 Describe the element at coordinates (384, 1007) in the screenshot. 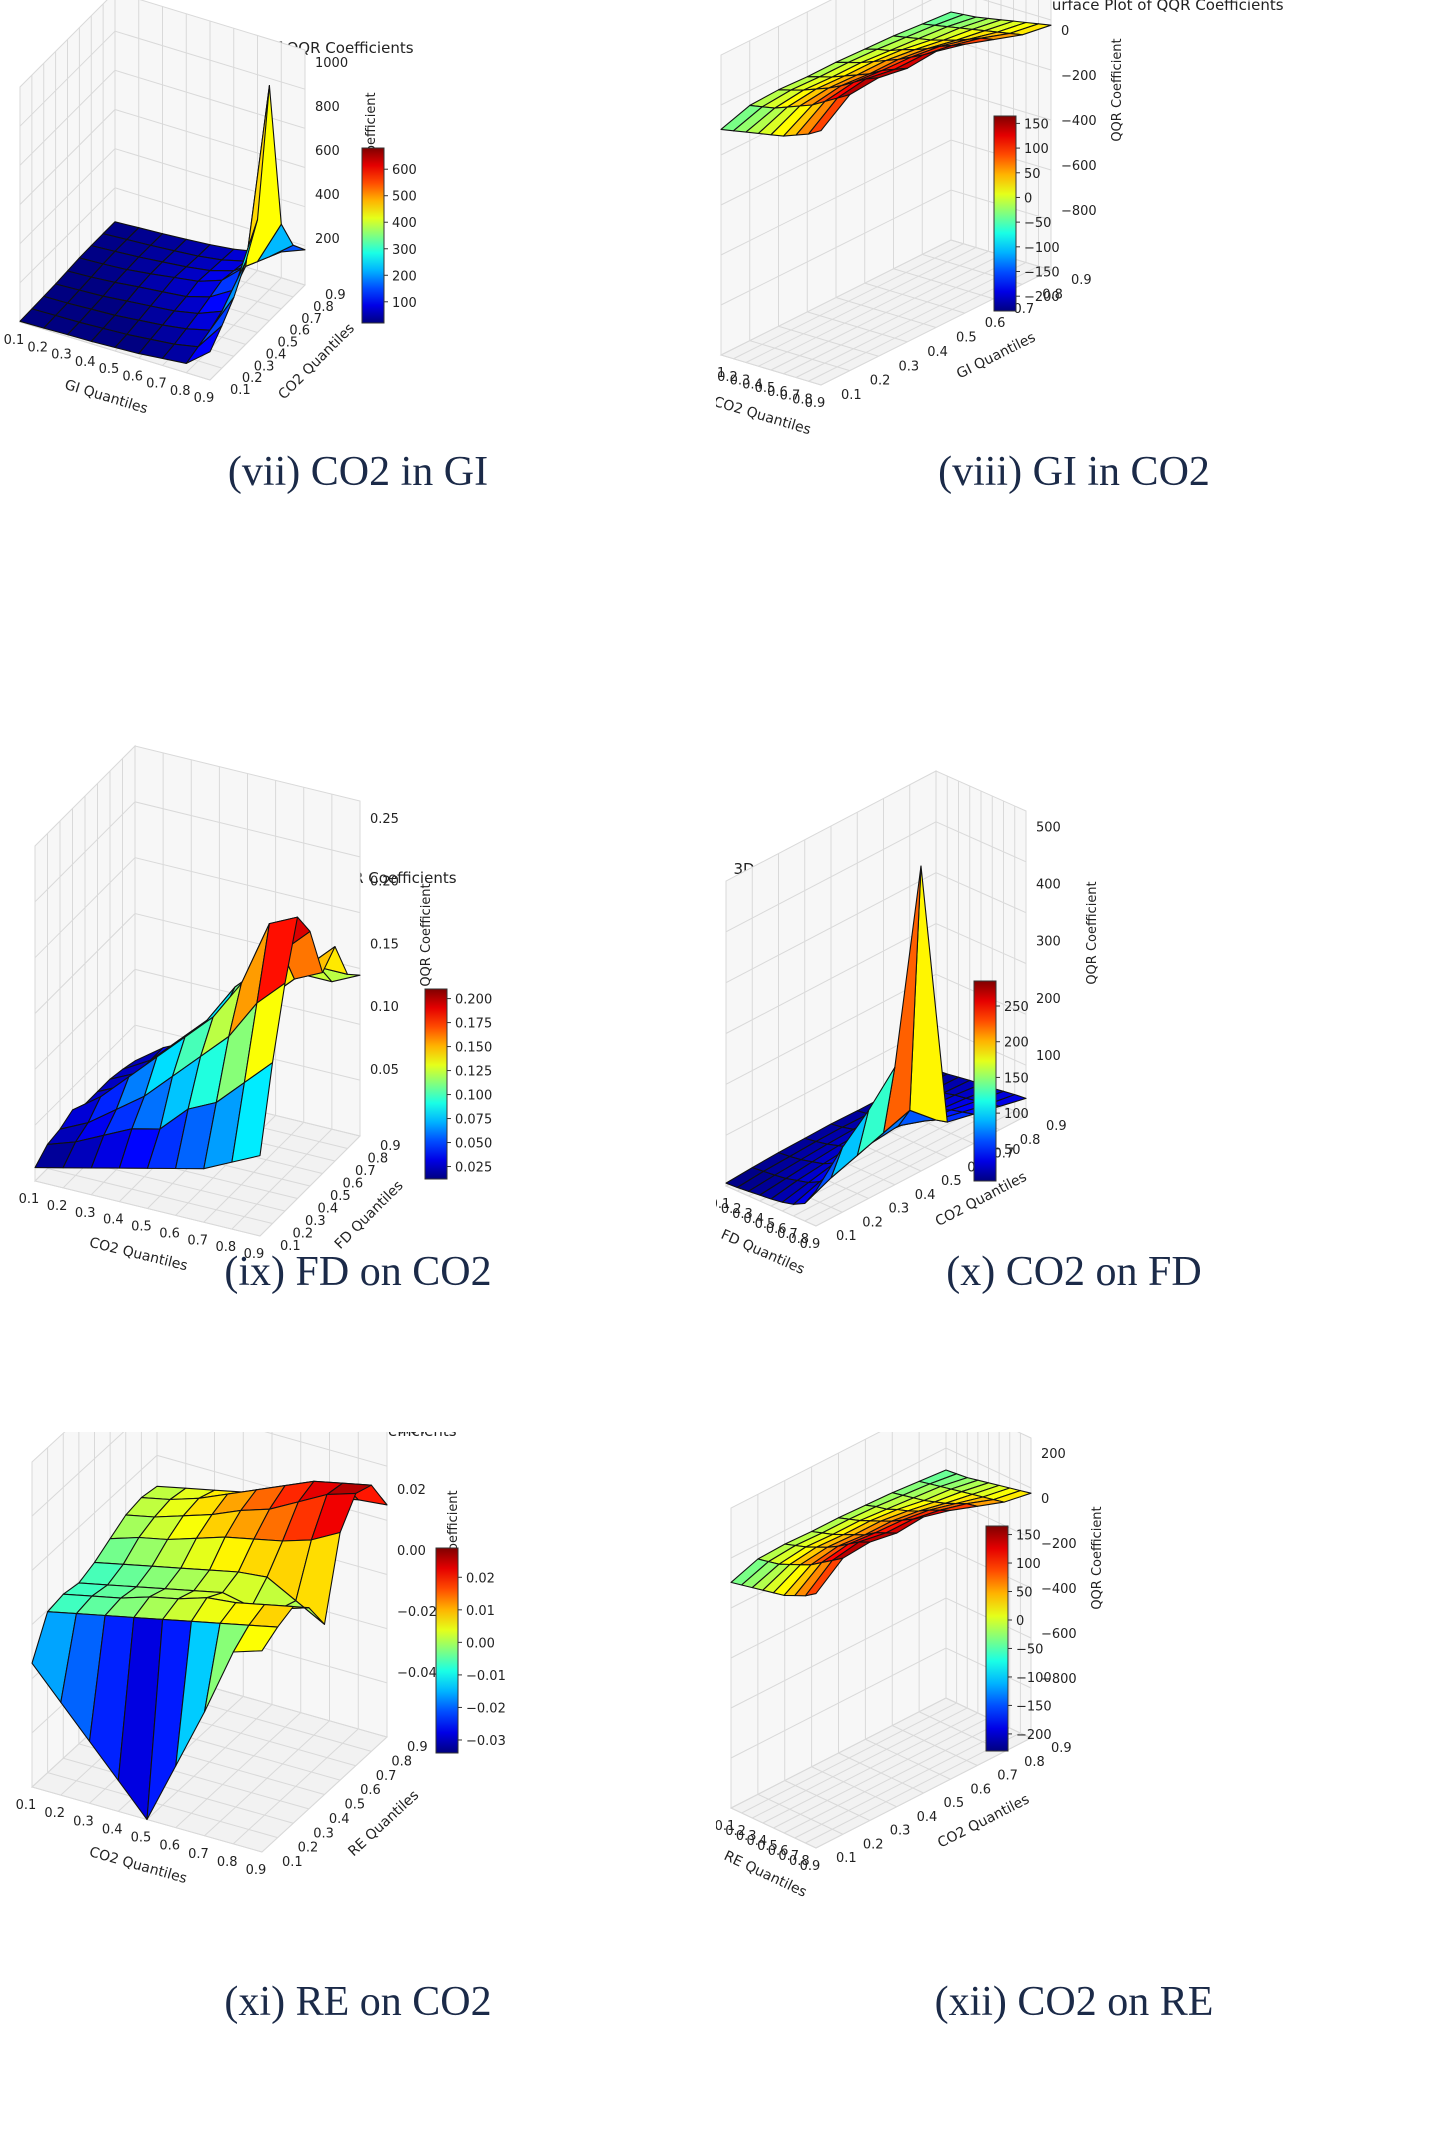

I see `z-tick-label: 0.10` at that location.